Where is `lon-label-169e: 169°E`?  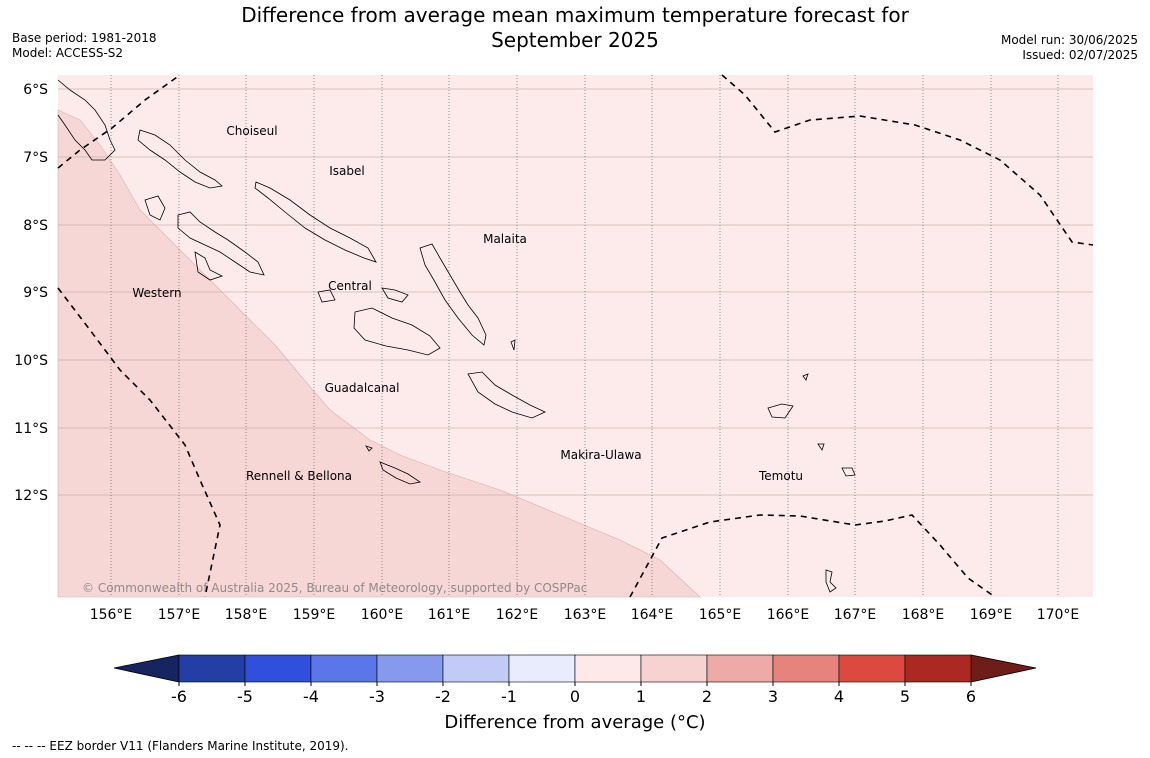
lon-label-169e: 169°E is located at coordinates (991, 615).